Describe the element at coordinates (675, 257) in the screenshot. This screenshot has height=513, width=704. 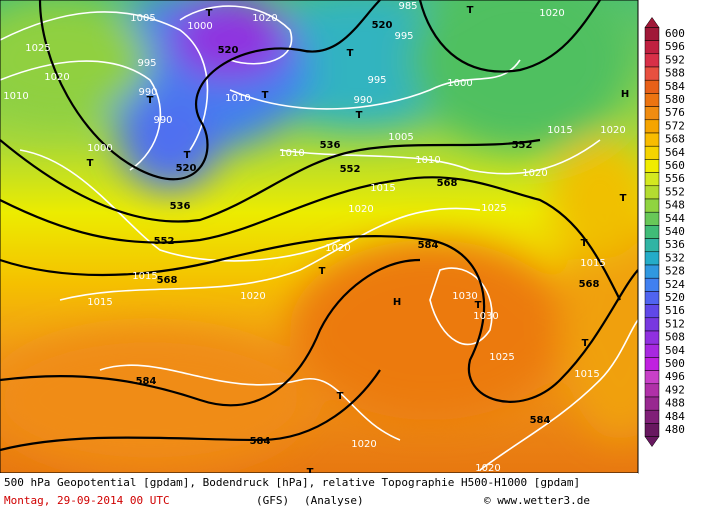
I see `colorbar-label: 532` at that location.